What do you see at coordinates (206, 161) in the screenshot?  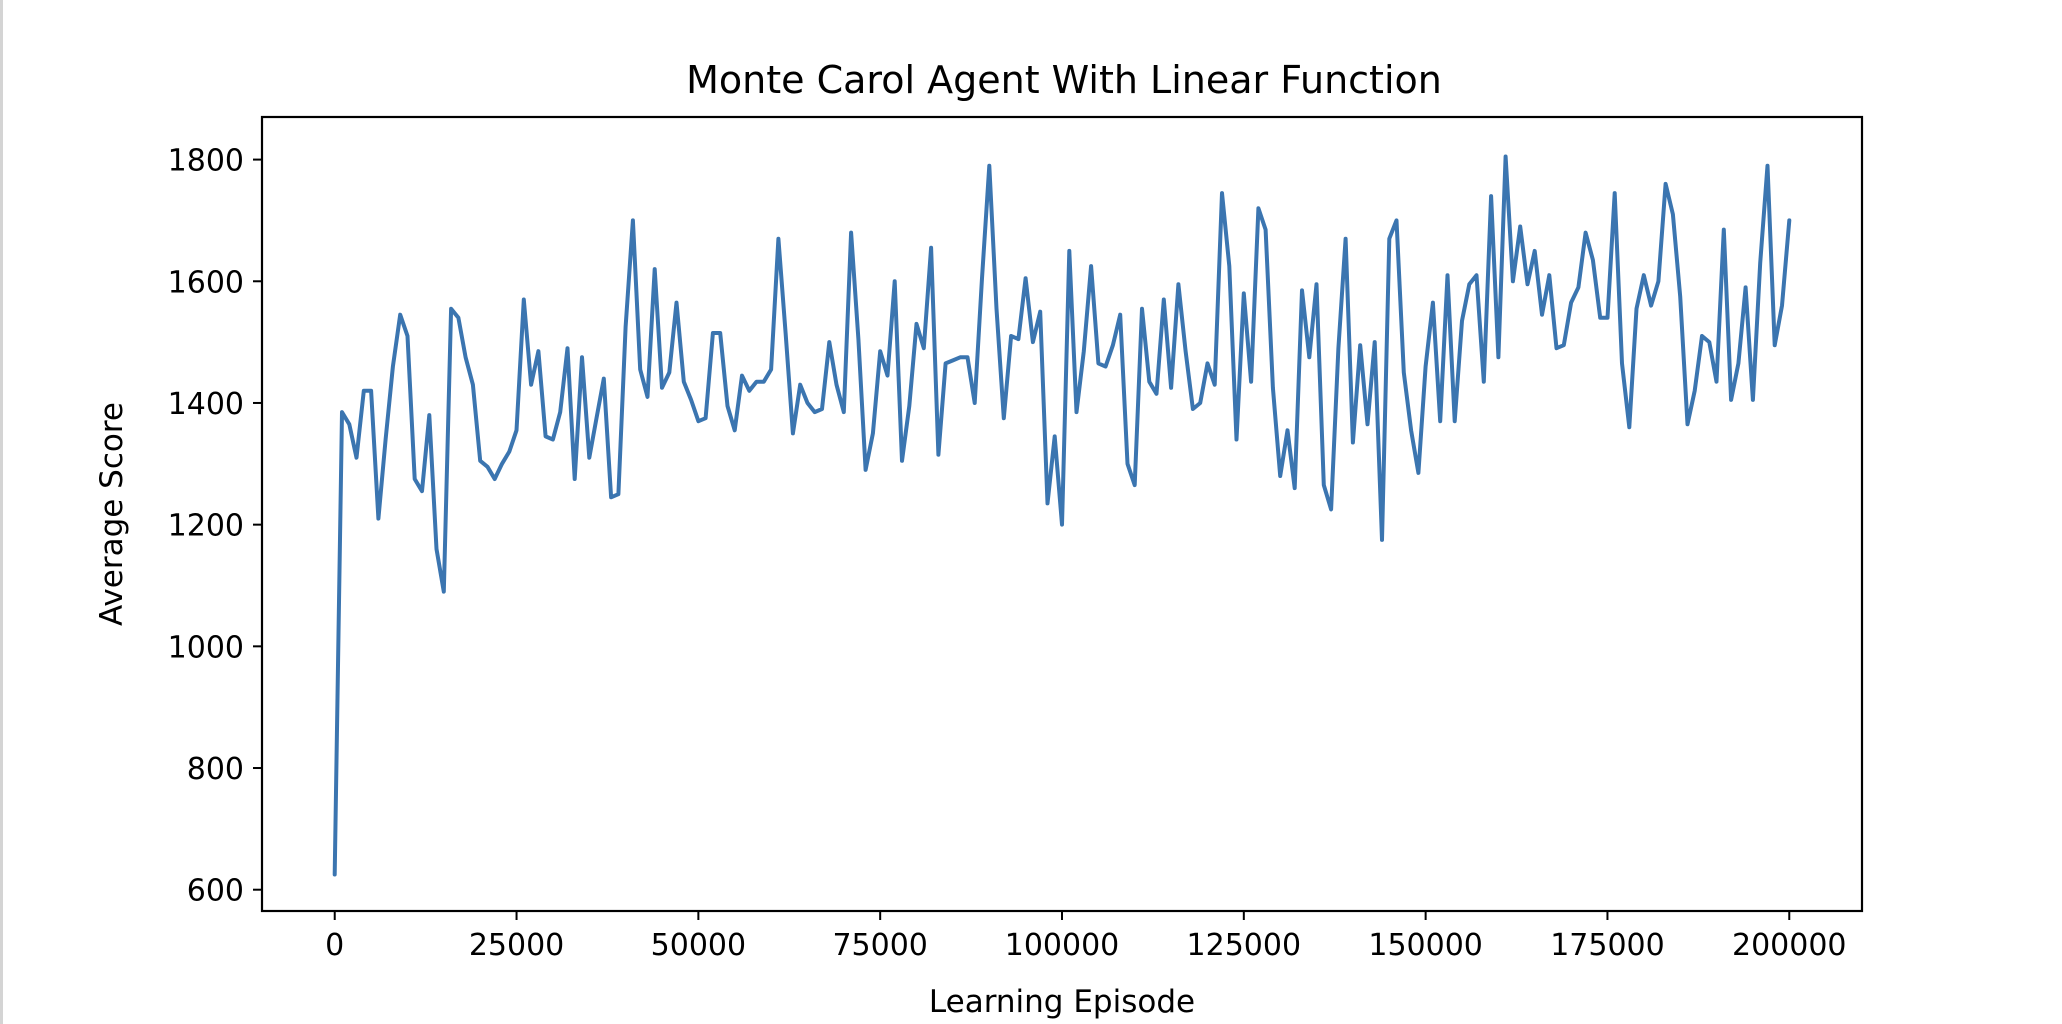 I see `y-tick-label: 1800` at bounding box center [206, 161].